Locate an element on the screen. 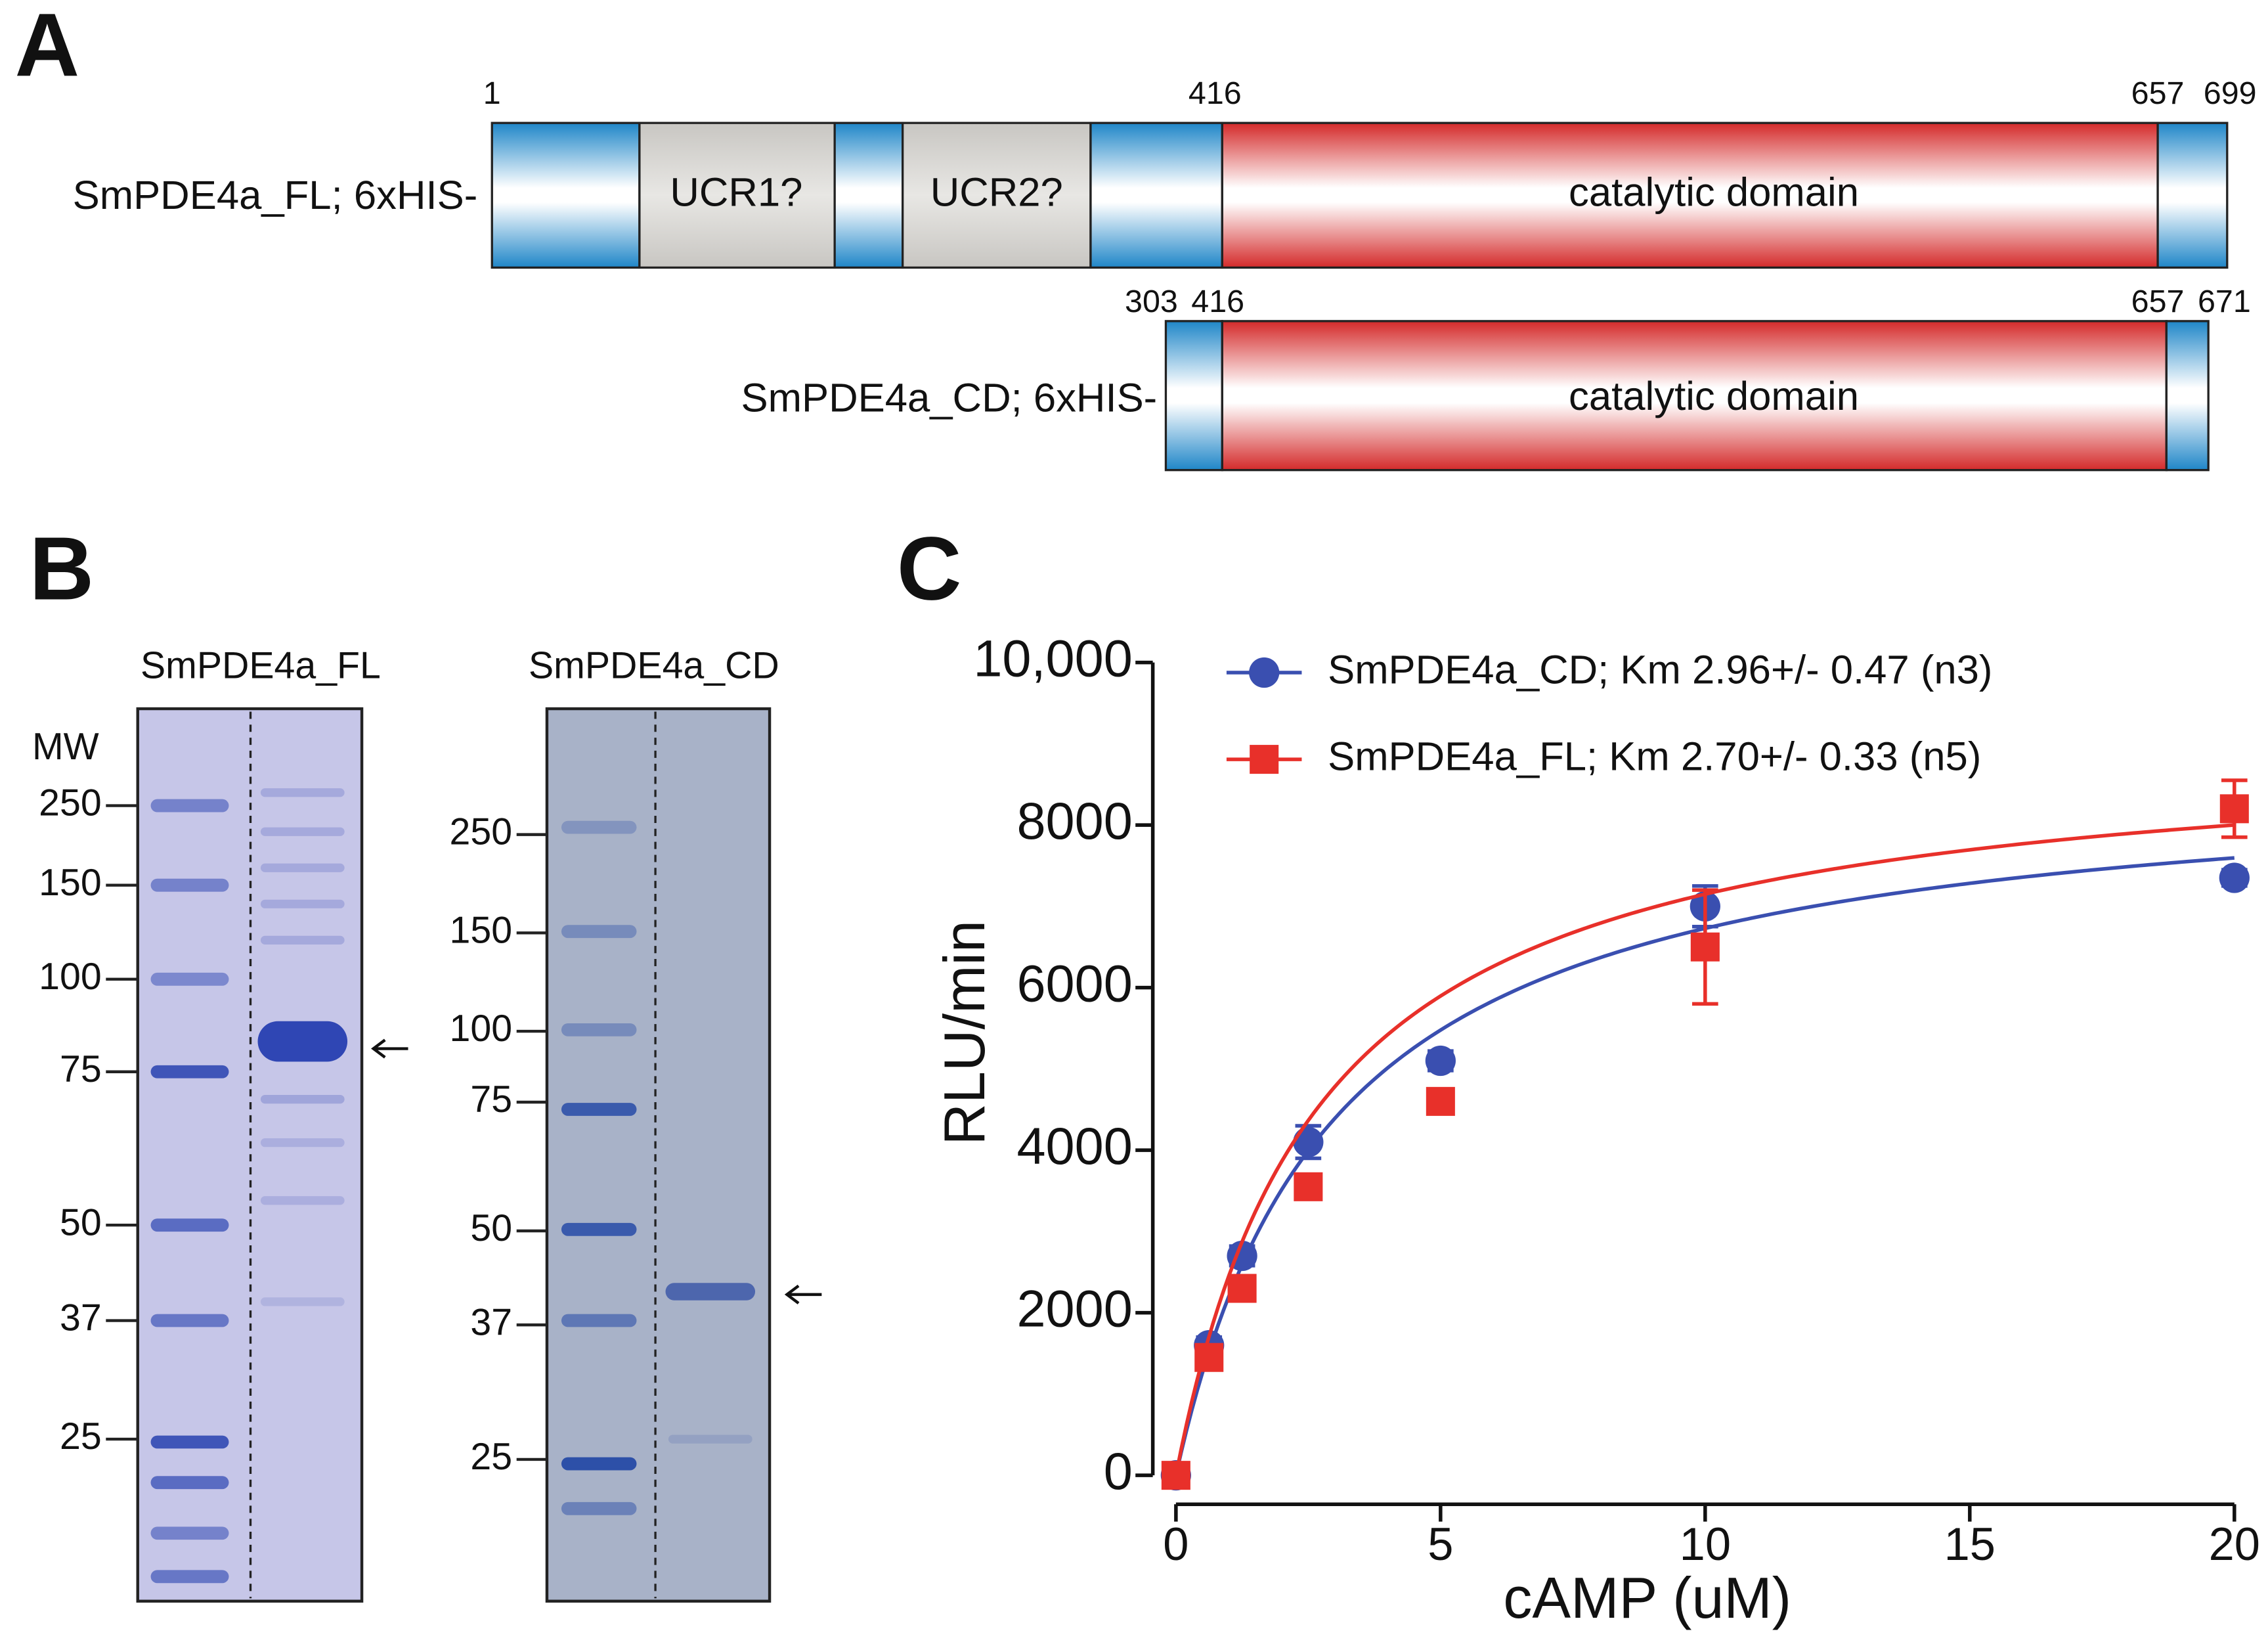 The height and width of the screenshot is (1646, 2268). band-arrow is located at coordinates (389, 1048).